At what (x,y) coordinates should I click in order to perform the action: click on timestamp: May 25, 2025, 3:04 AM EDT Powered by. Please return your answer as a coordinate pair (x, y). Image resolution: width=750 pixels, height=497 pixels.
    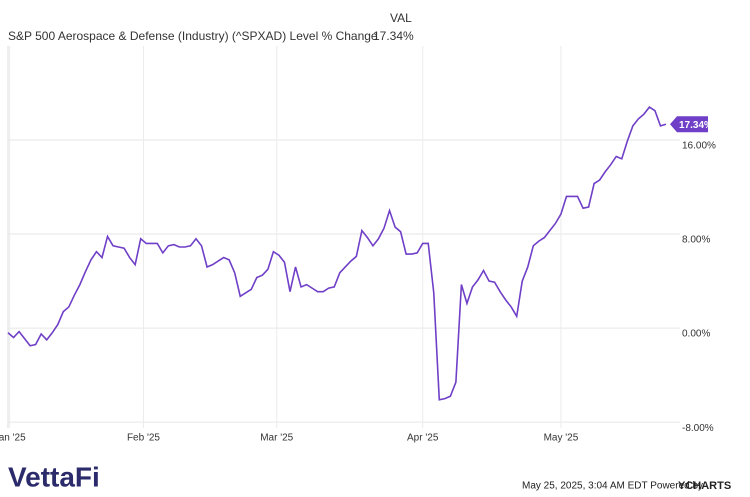
    Looking at the image, I should click on (612, 486).